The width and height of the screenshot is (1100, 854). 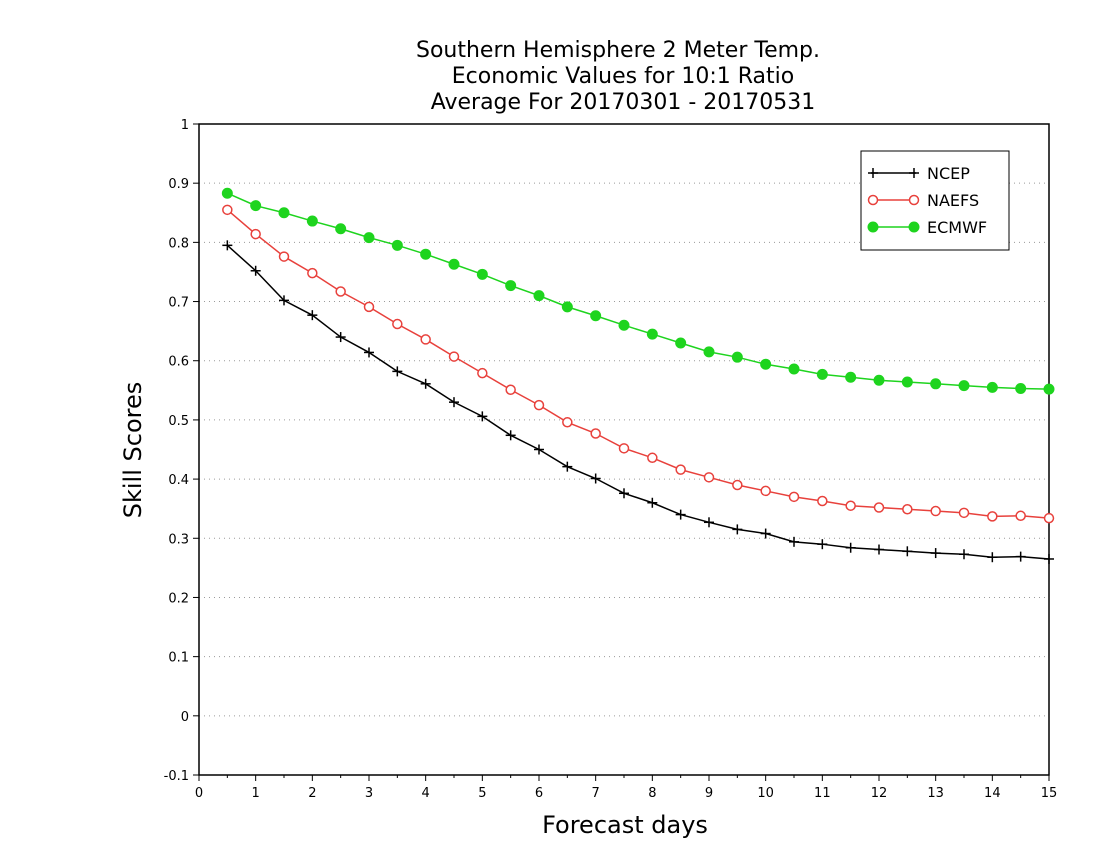 I want to click on x-axis: 0 1 2 3 4 5 6 7 8 9 10 11 12 13 14 15, so click(x=626, y=788).